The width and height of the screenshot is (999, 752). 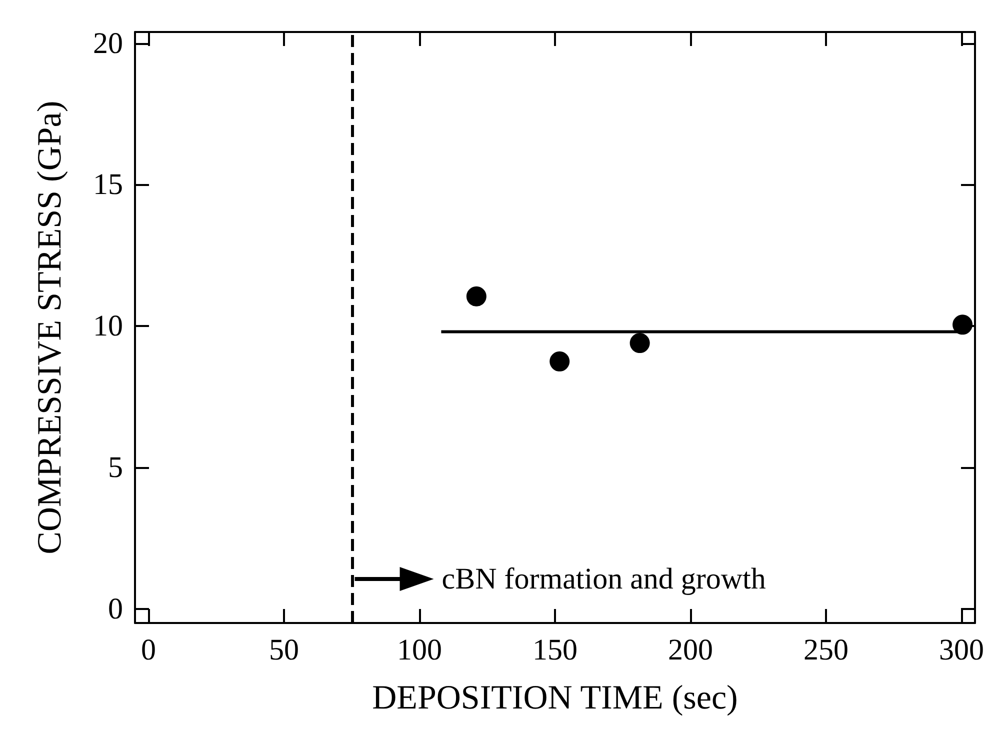 What do you see at coordinates (555, 650) in the screenshot?
I see `x-tick-label: 150` at bounding box center [555, 650].